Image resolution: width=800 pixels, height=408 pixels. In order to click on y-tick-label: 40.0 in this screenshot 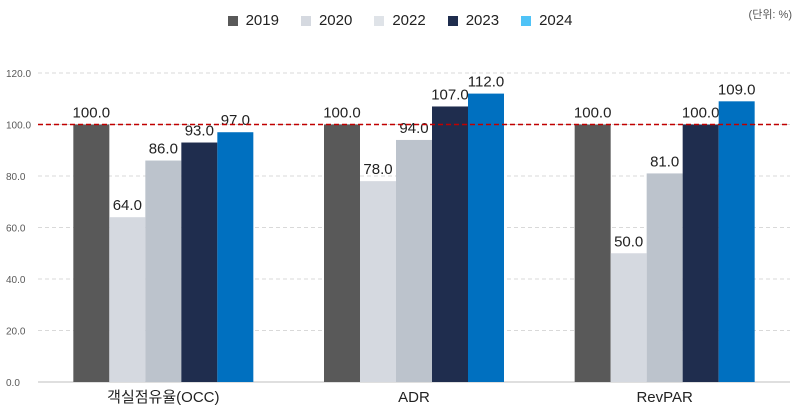, I will do `click(16, 280)`.